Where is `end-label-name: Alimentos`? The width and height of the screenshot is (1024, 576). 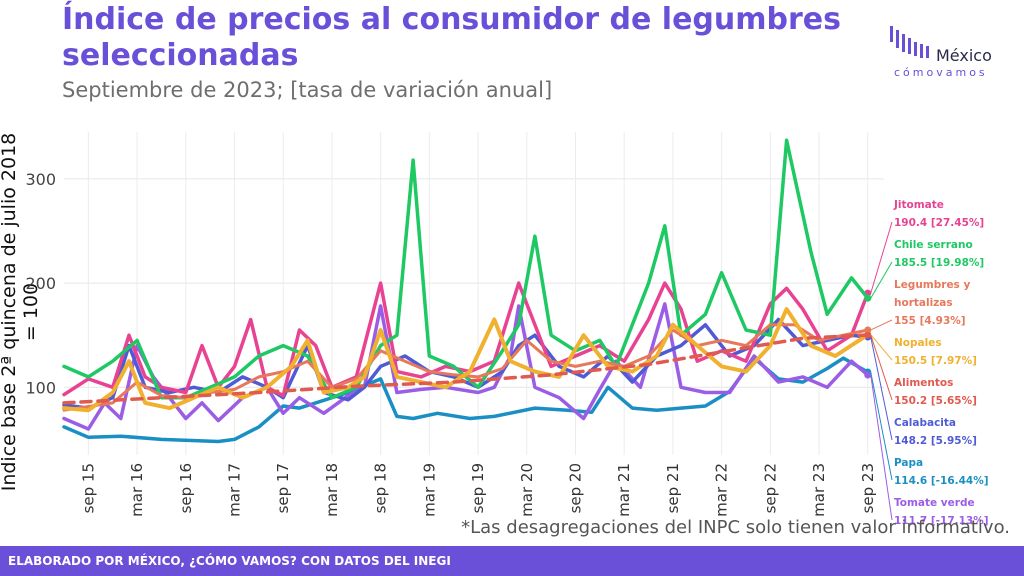
end-label-name: Alimentos is located at coordinates (923, 383).